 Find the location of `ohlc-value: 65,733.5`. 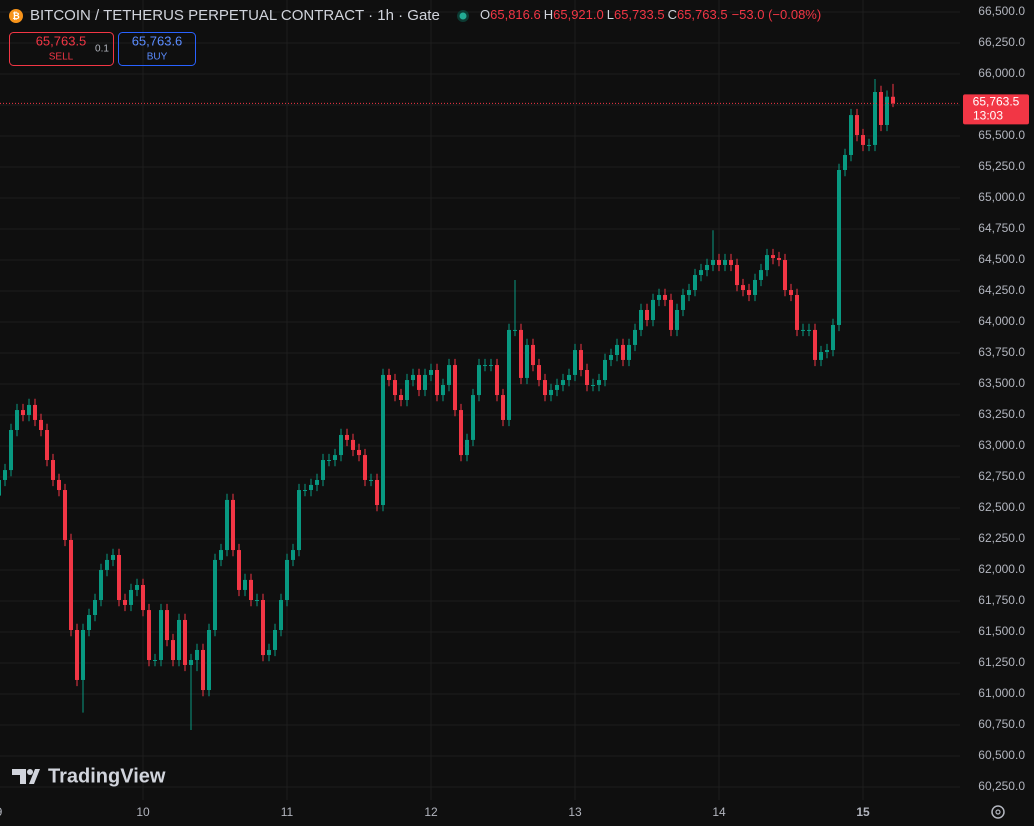

ohlc-value: 65,733.5 is located at coordinates (639, 14).